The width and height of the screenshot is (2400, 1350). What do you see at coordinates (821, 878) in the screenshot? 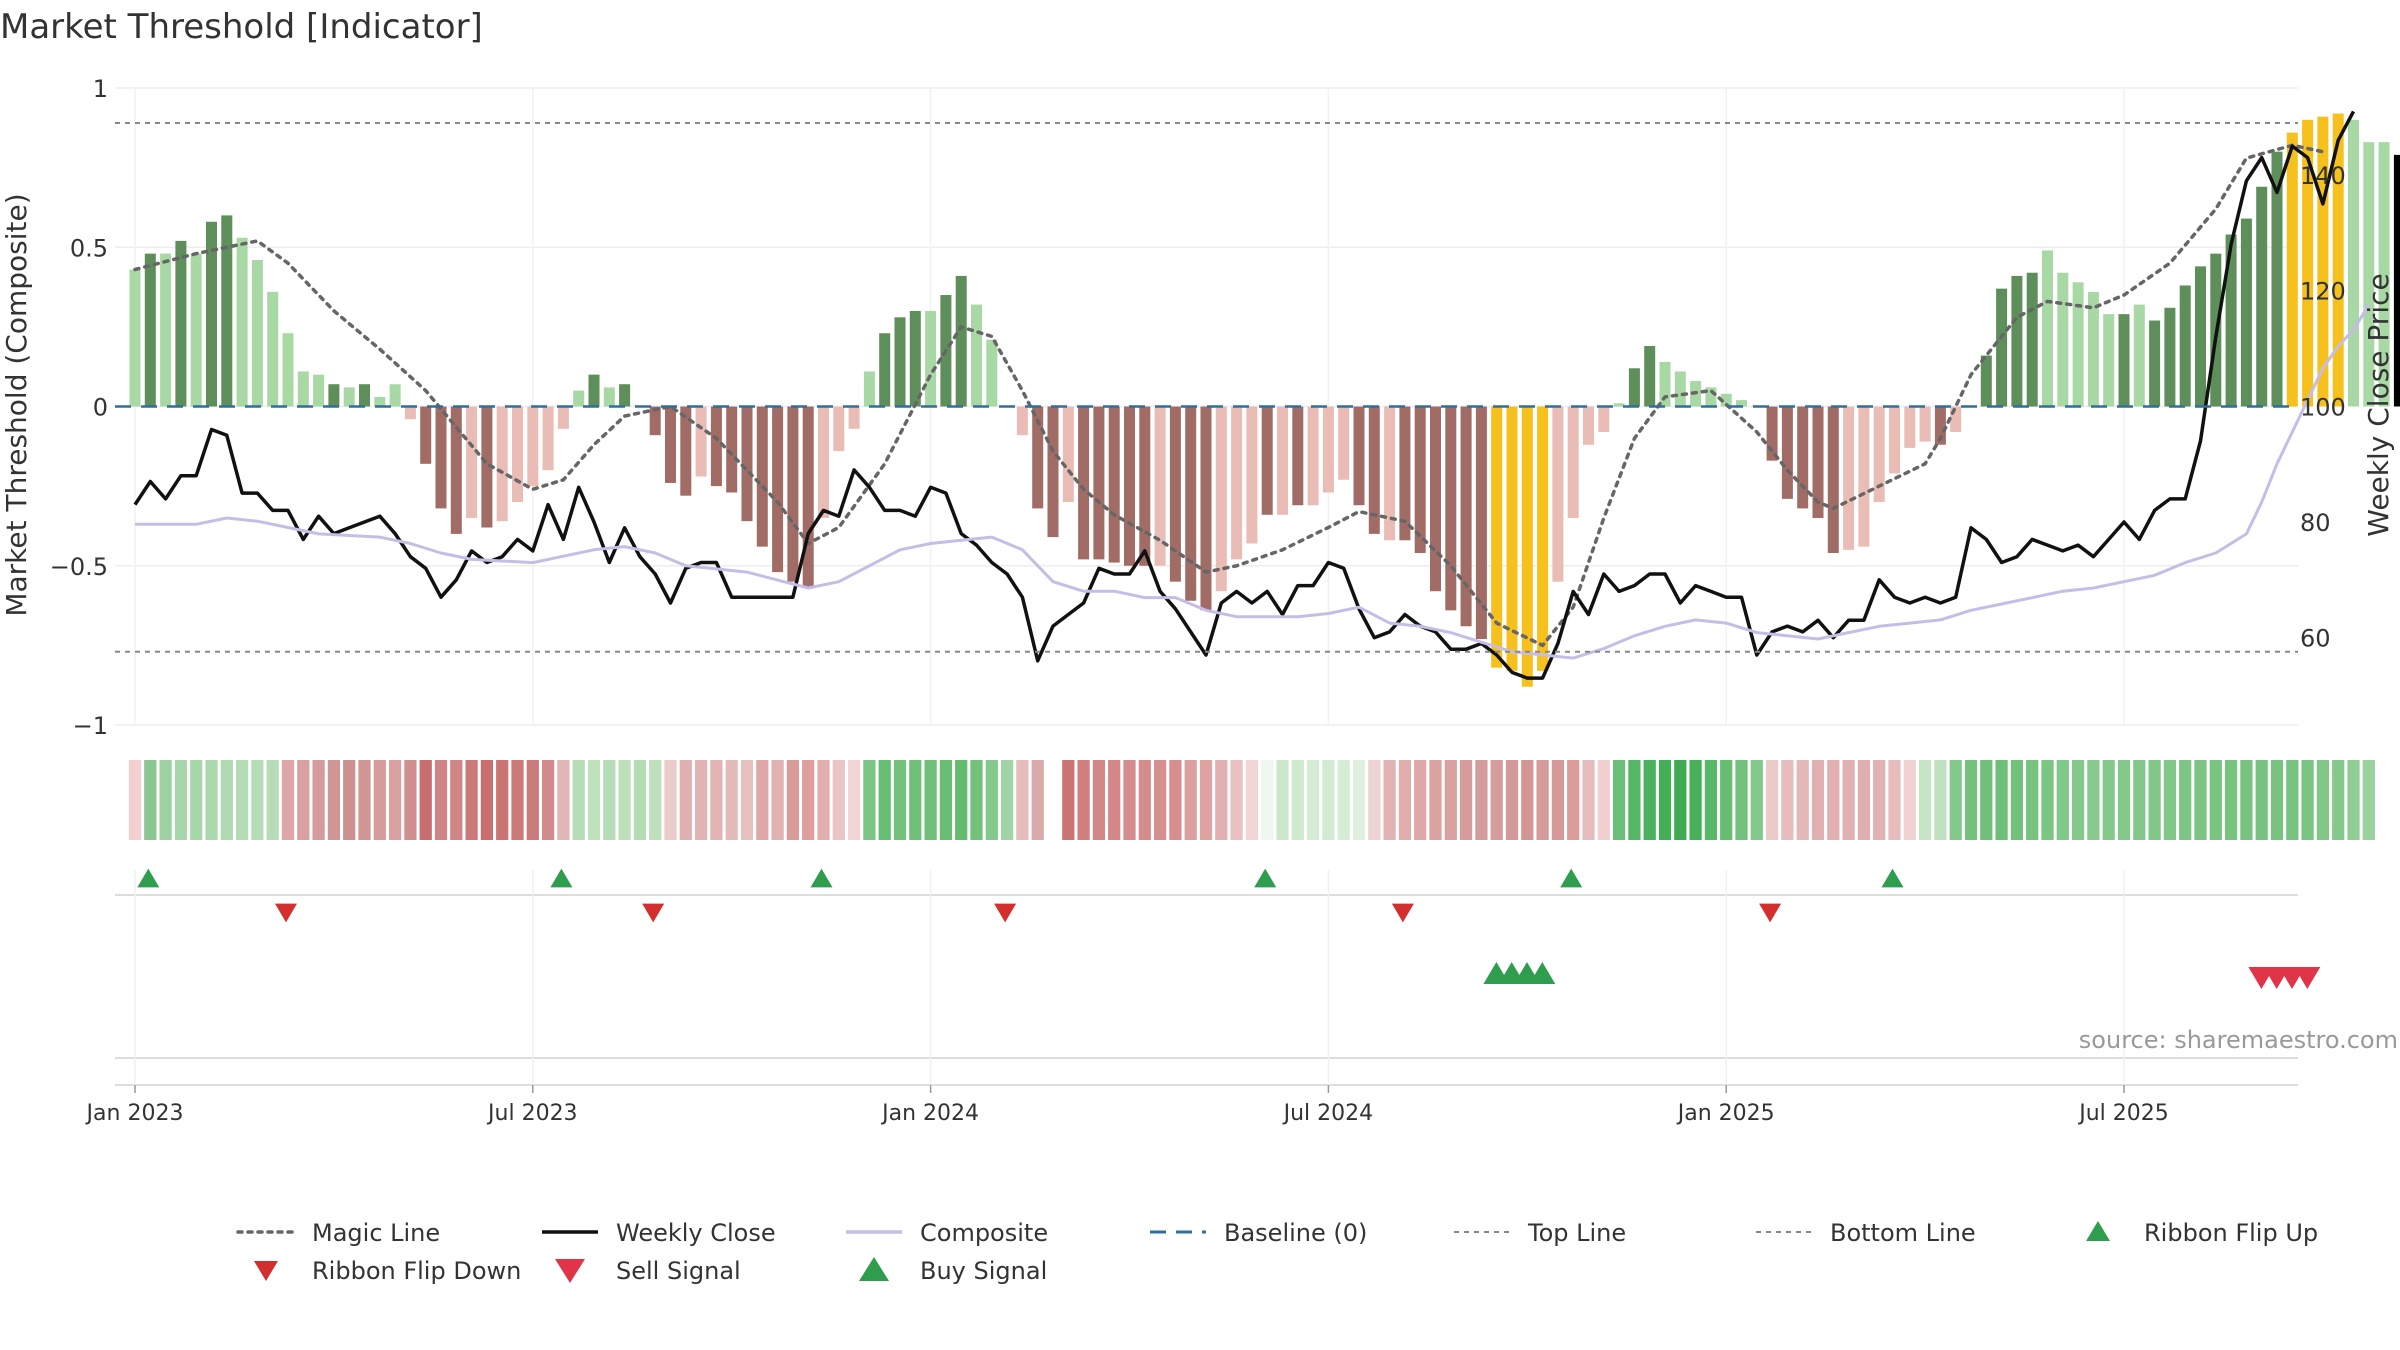
I see `ribbon-flip-up-marker` at bounding box center [821, 878].